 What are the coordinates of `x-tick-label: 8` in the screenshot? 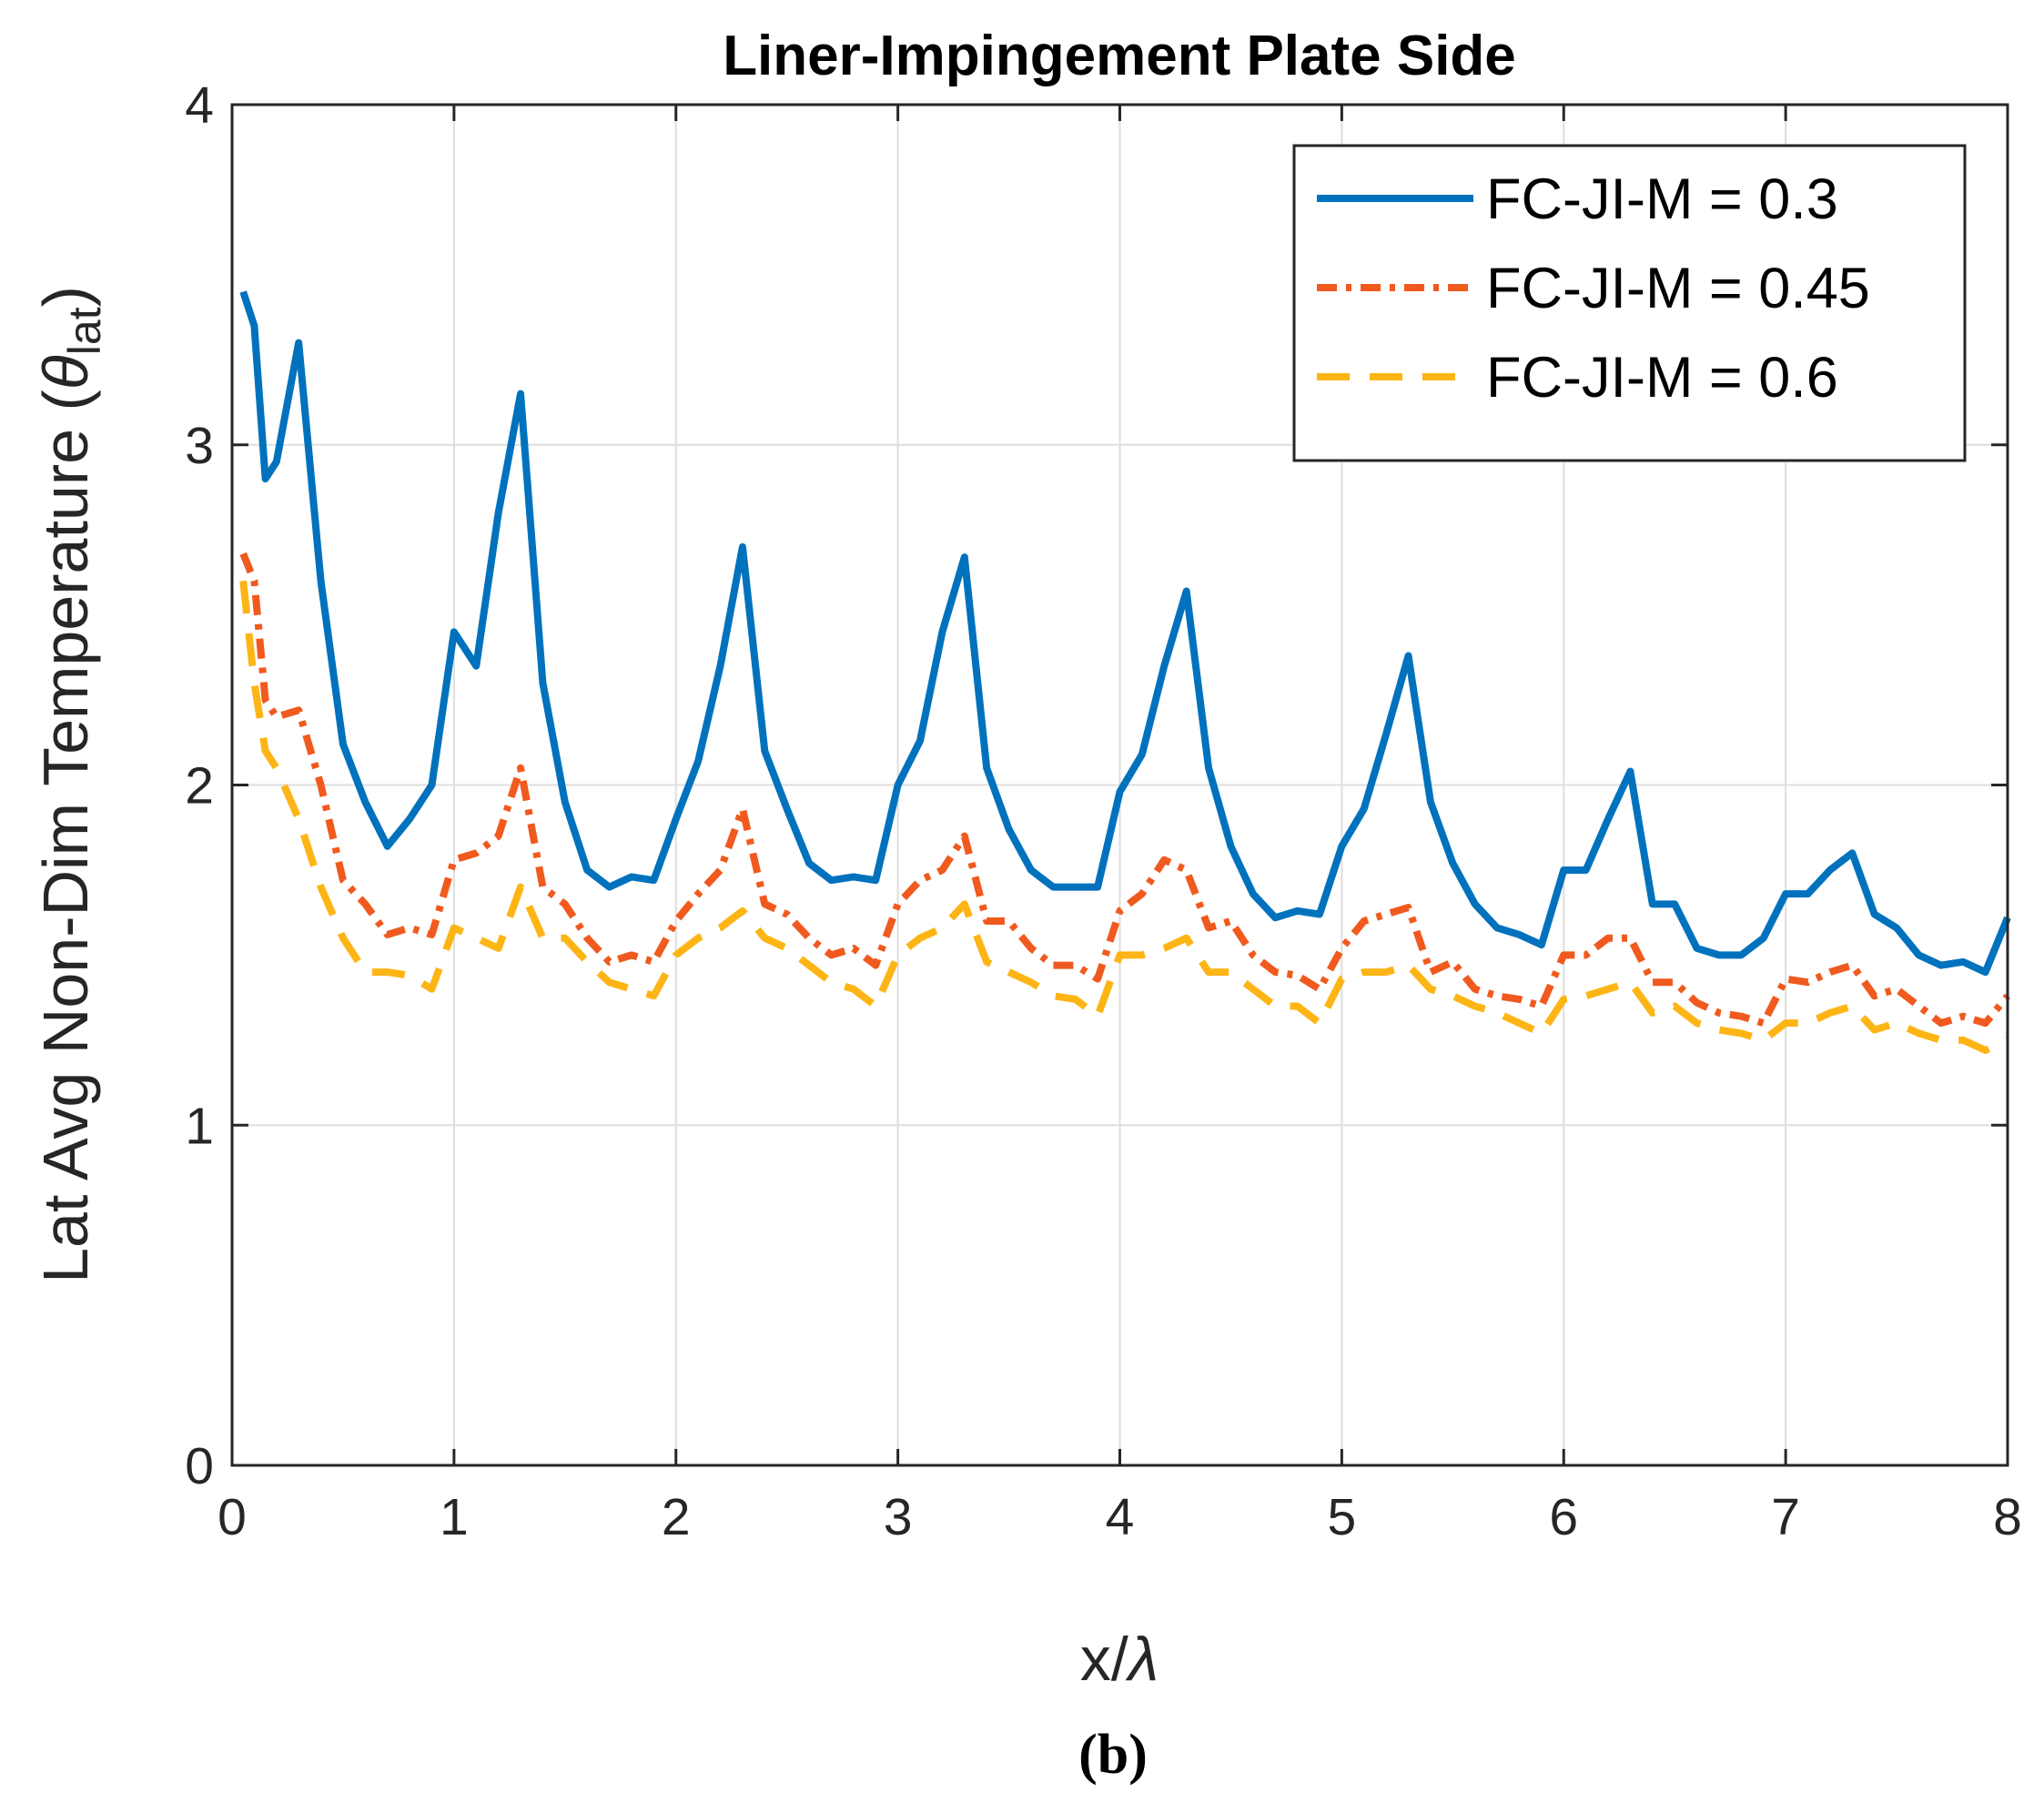 It's located at (2007, 1517).